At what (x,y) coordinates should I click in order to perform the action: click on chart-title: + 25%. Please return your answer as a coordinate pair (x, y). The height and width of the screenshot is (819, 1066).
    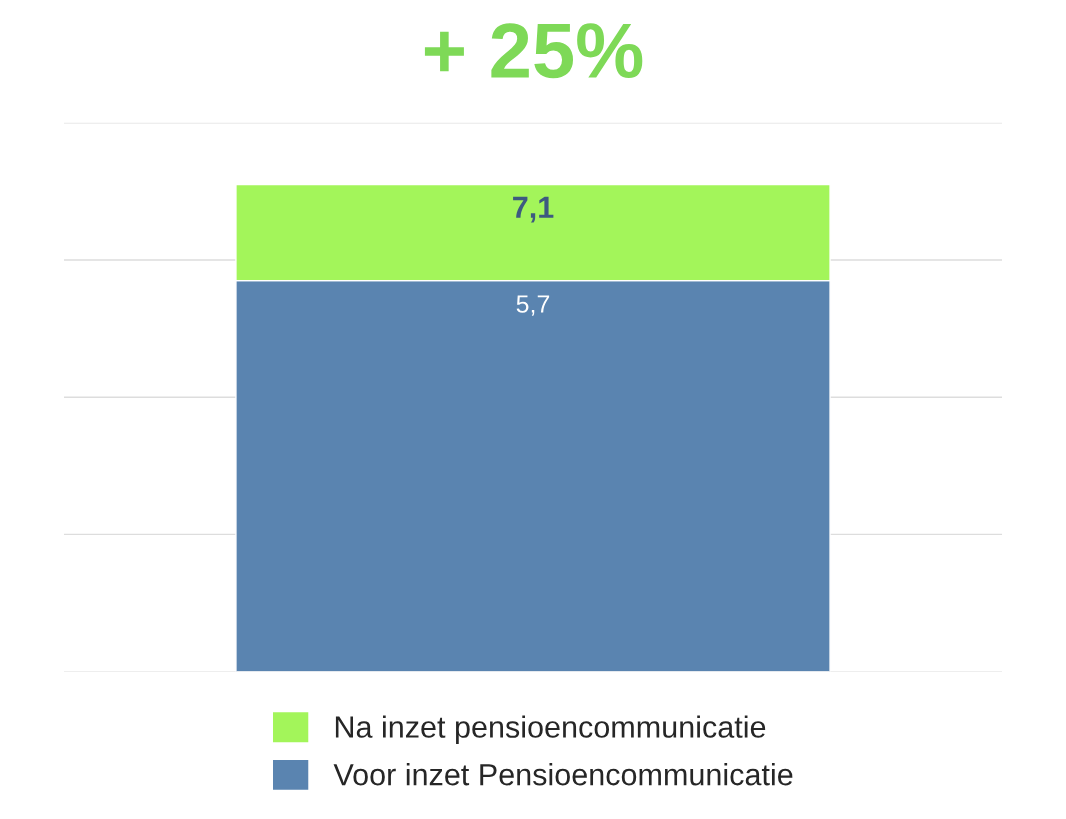
    Looking at the image, I should click on (533, 51).